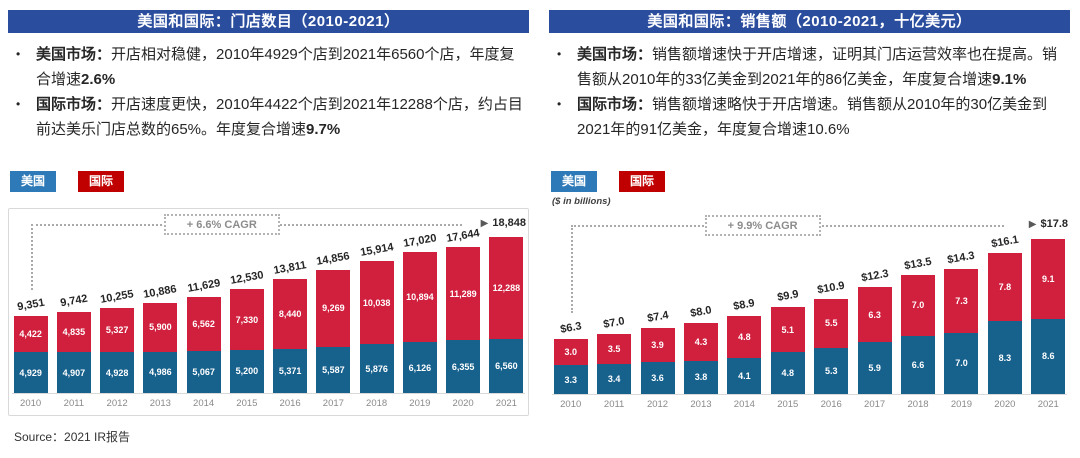 The image size is (1080, 458). Describe the element at coordinates (463, 366) in the screenshot. I see `bar-value-label-us: 6,355` at that location.